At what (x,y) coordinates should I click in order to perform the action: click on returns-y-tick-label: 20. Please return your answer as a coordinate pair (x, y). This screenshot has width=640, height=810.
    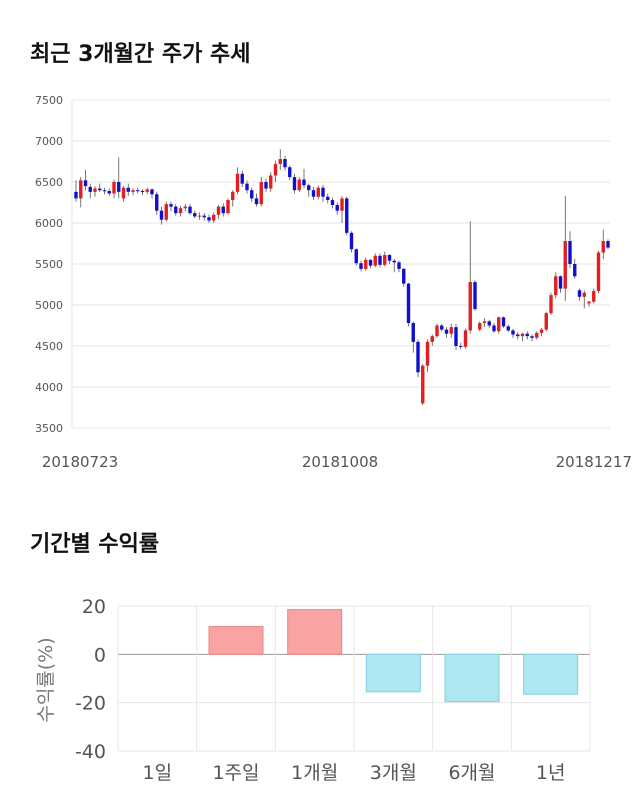
    Looking at the image, I should click on (94, 607).